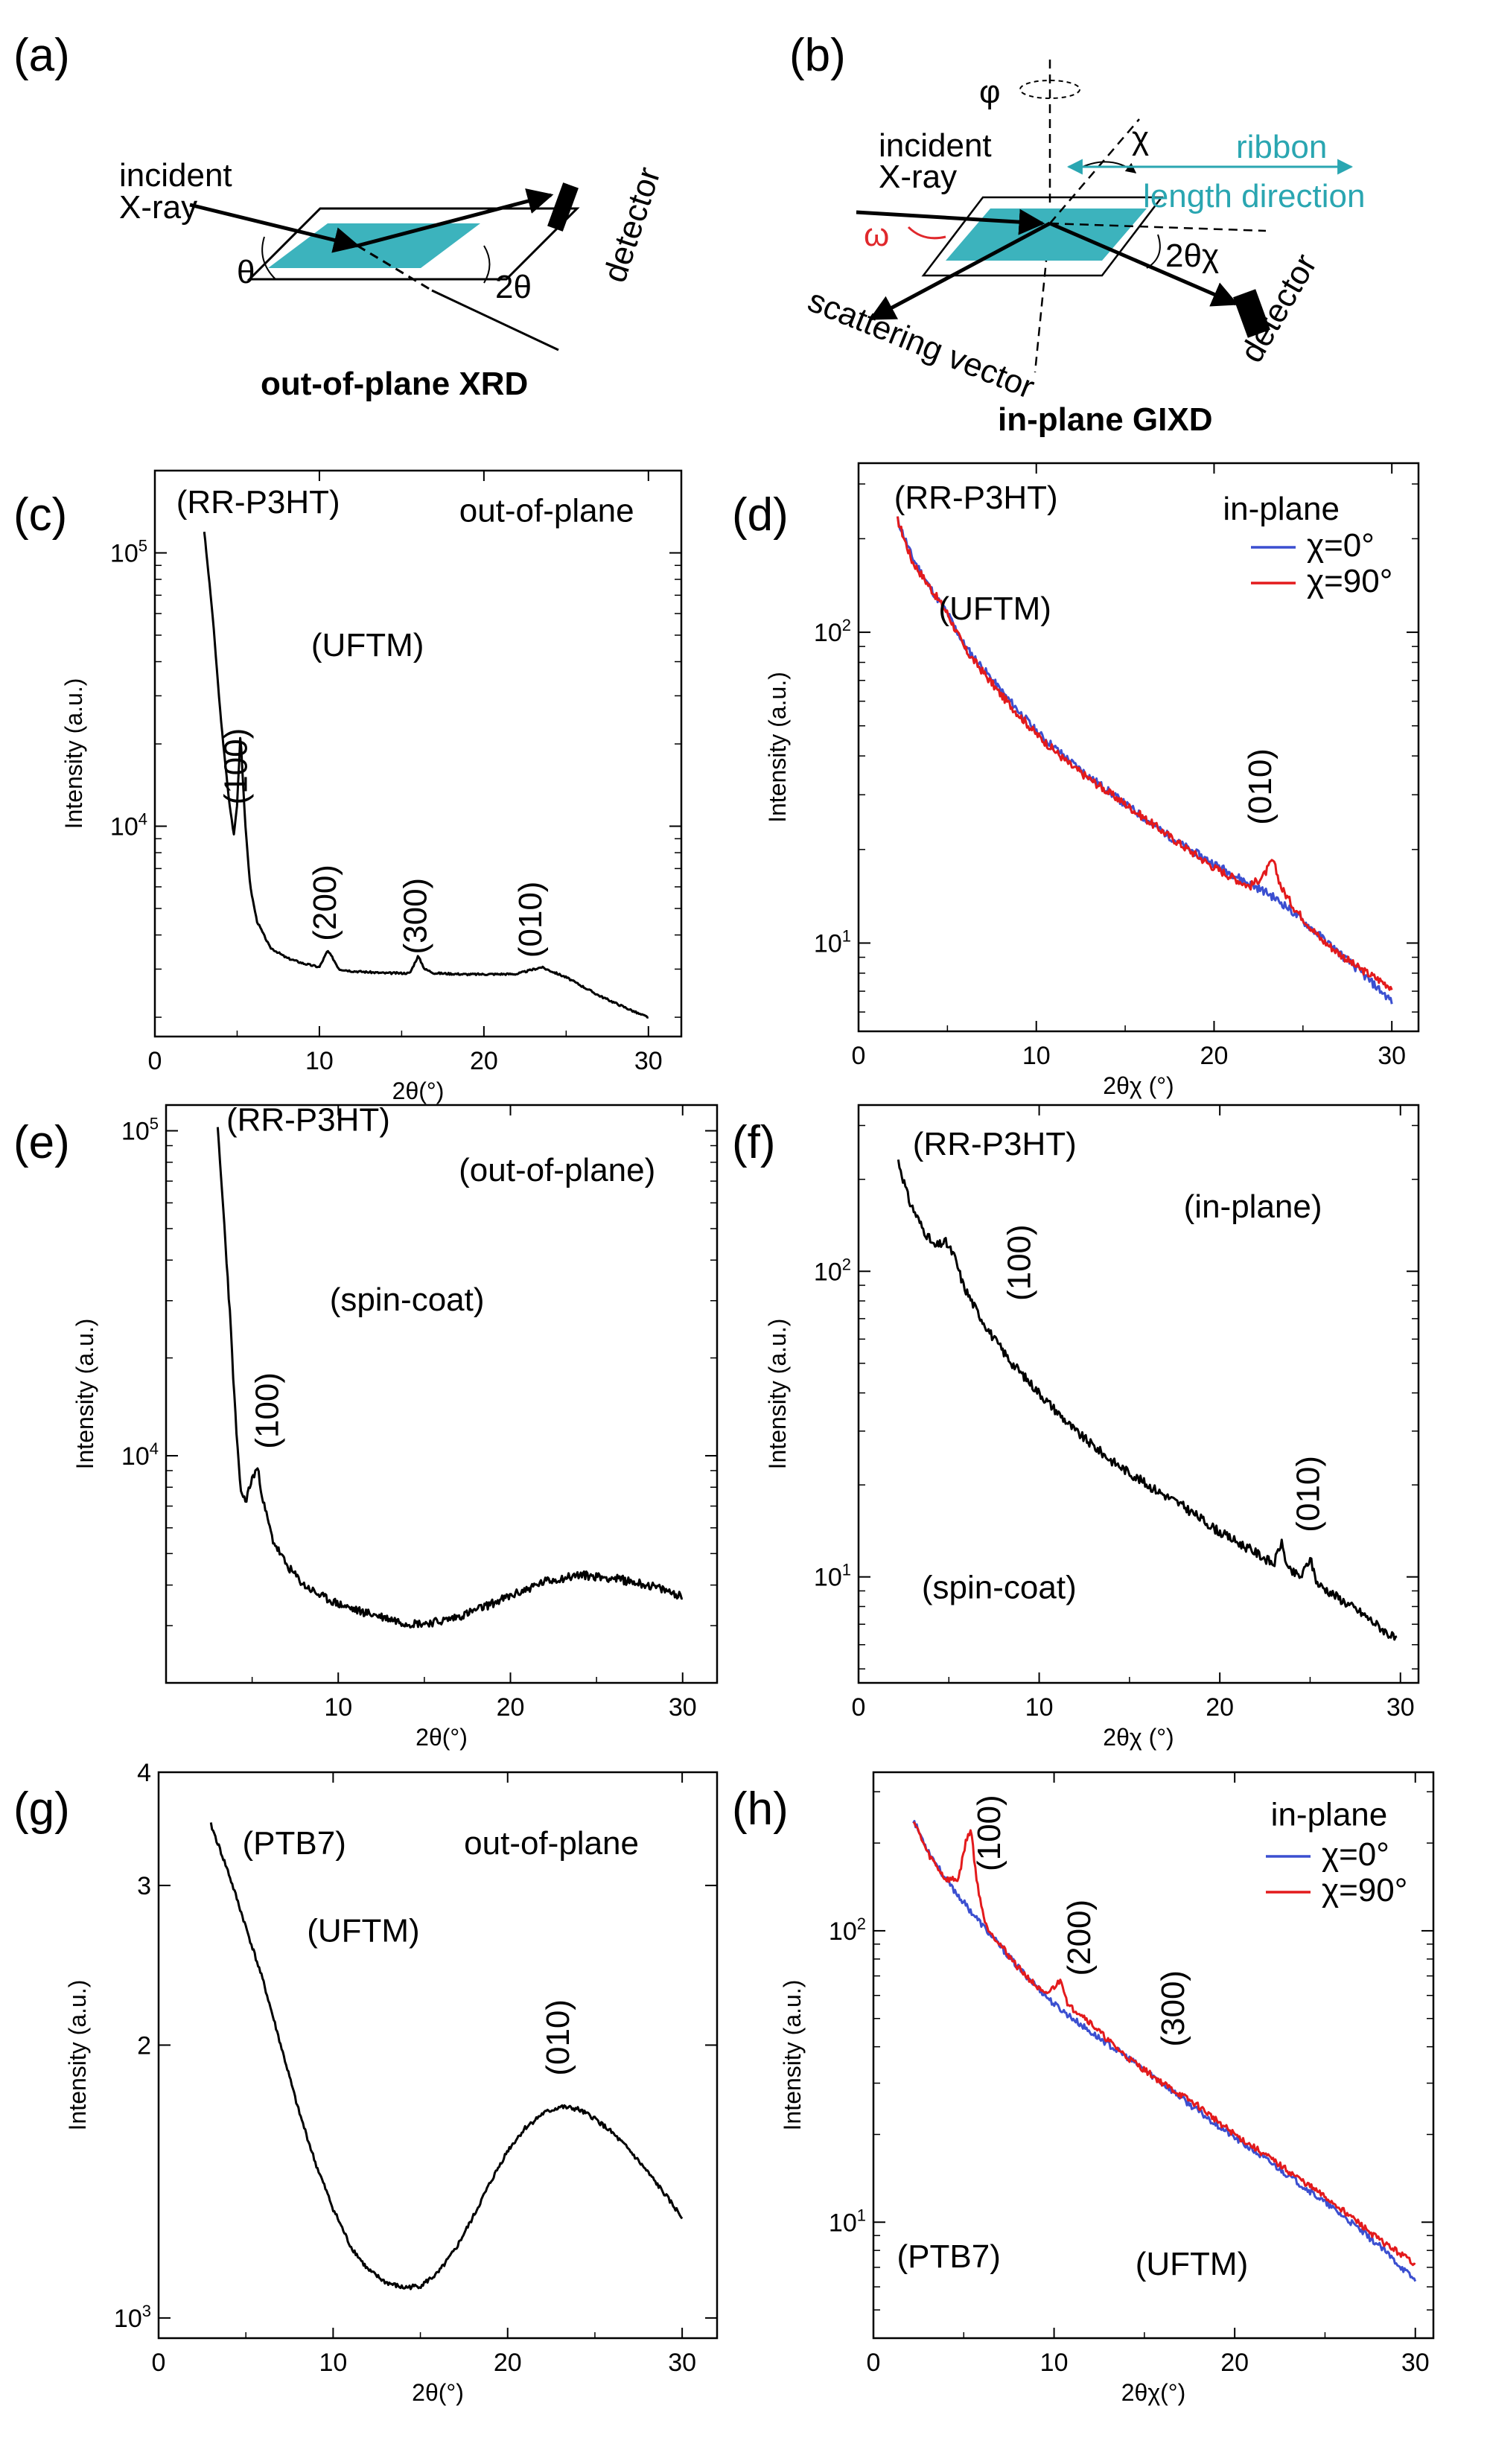  I want to click on annotation: (PTB7), so click(294, 1844).